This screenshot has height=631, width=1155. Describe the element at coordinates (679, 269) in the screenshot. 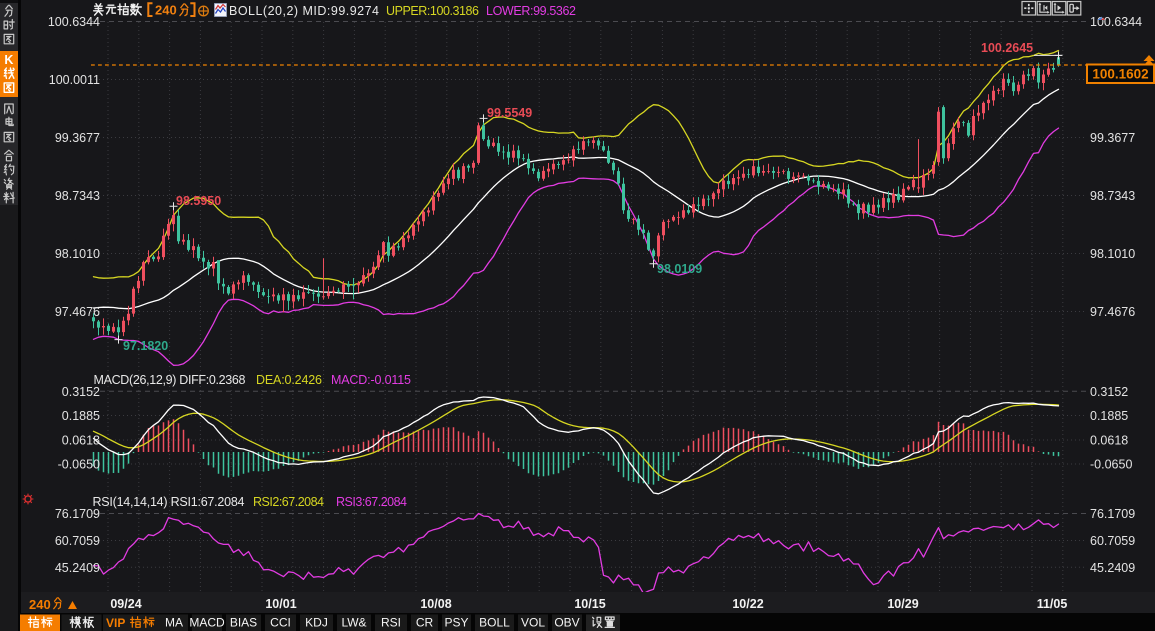

I see `svg-text: 98.0109` at that location.